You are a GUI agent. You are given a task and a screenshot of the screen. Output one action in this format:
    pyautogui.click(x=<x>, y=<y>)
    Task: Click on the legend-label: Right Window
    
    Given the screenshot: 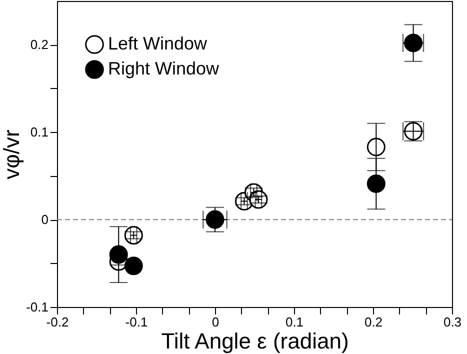 What is the action you would take?
    pyautogui.click(x=164, y=68)
    